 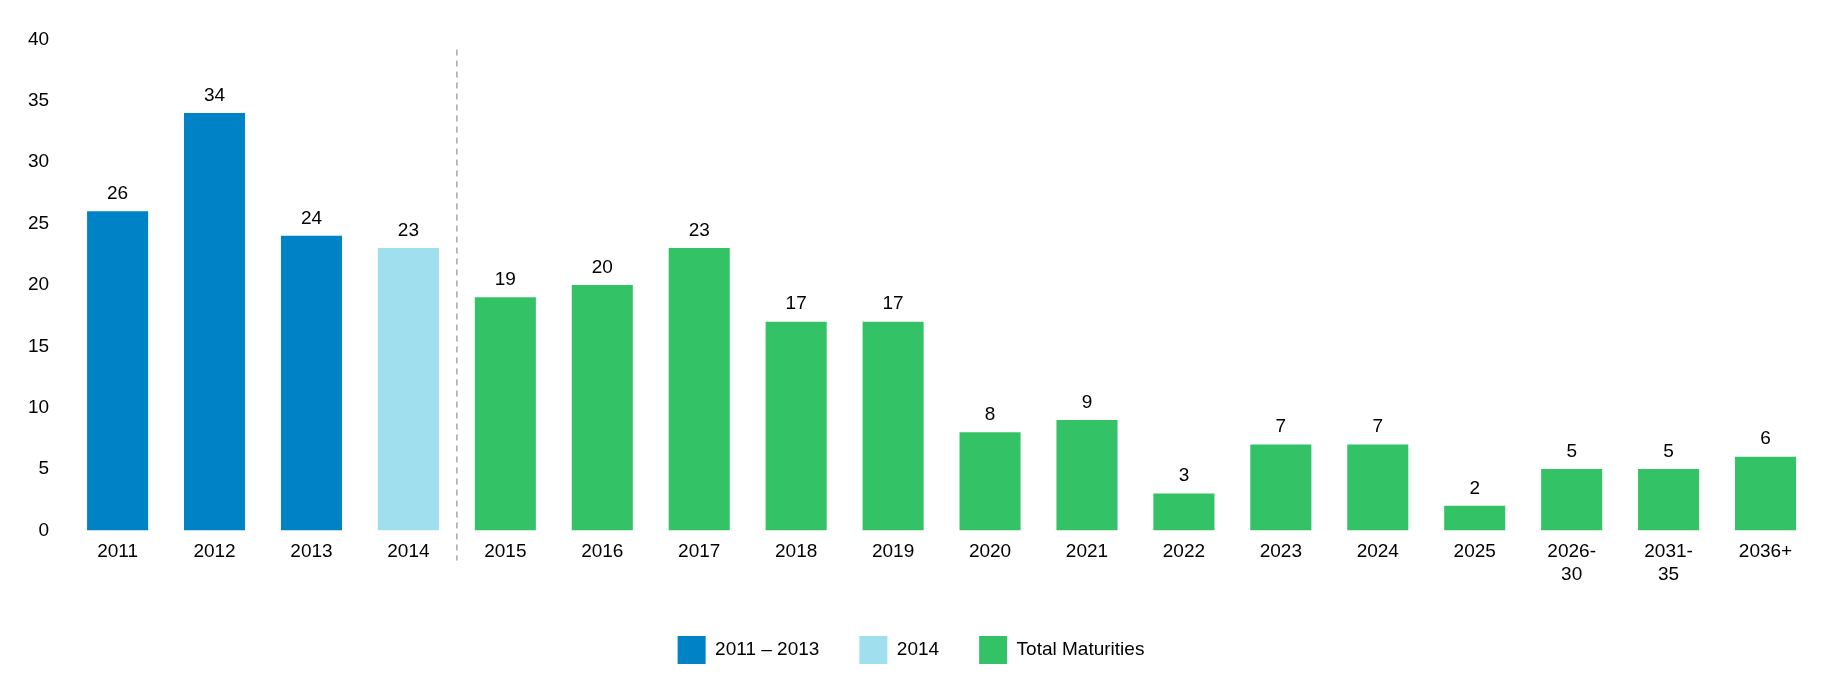 What do you see at coordinates (505, 278) in the screenshot?
I see `data-label: 19` at bounding box center [505, 278].